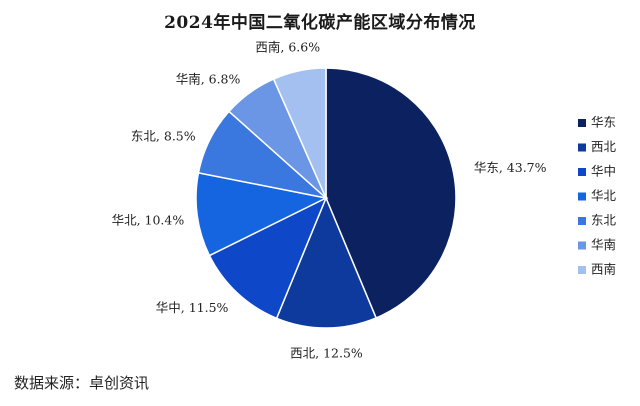 This screenshot has width=640, height=406. Describe the element at coordinates (287, 47) in the screenshot. I see `slice-label-7: 西南, 6.6%` at that location.